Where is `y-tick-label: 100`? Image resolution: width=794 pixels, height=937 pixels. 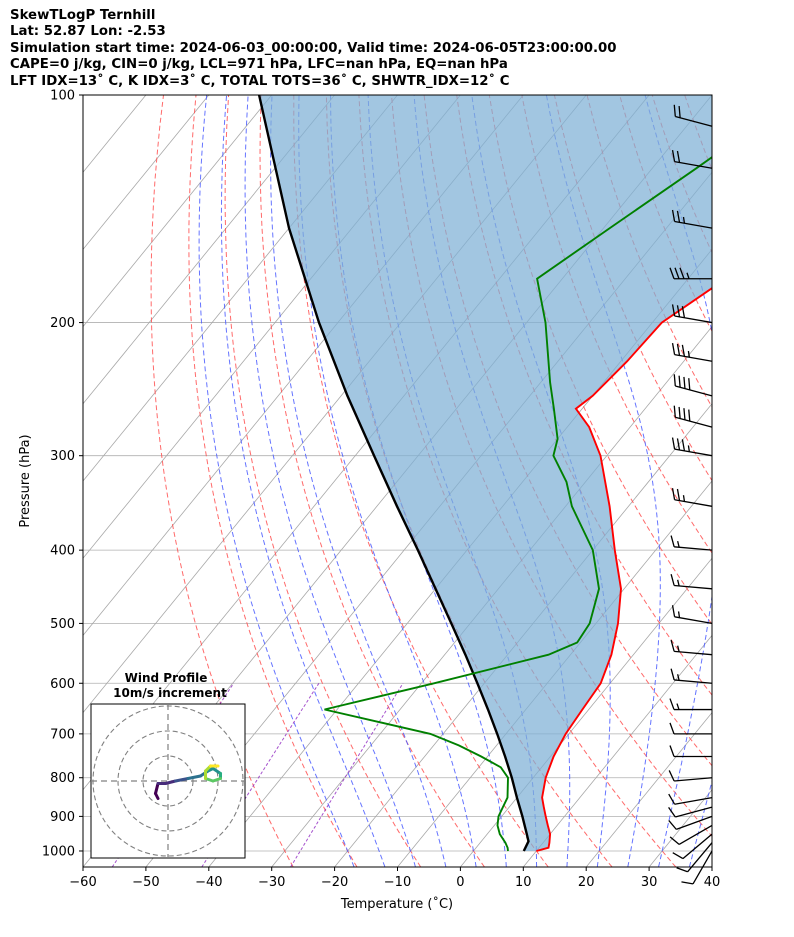 y-tick-label: 100 is located at coordinates (62, 96).